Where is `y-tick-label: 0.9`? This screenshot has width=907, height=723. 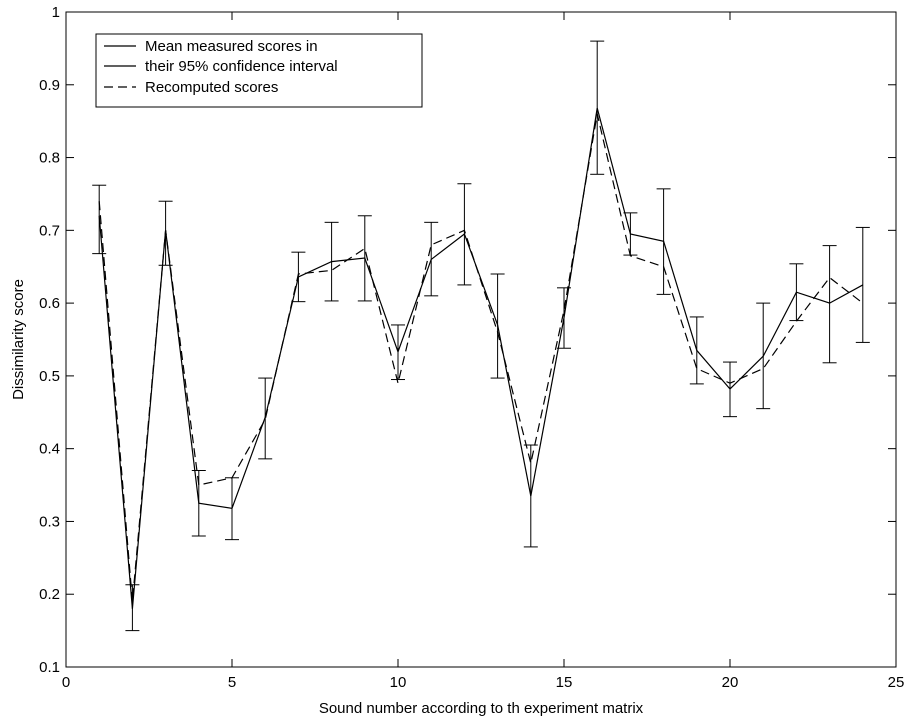 y-tick-label: 0.9 is located at coordinates (49, 85).